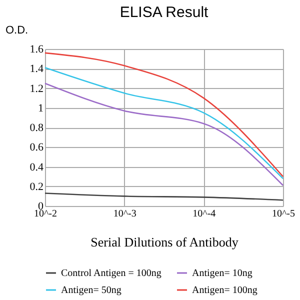  I want to click on legend-label: Control Antigen = 100ng, so click(111, 273).